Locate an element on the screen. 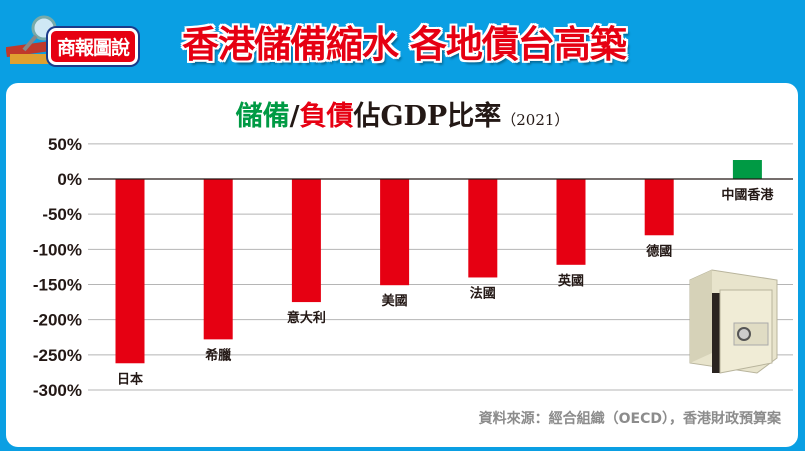 Image resolution: width=805 pixels, height=451 pixels. safe-icon is located at coordinates (733, 321).